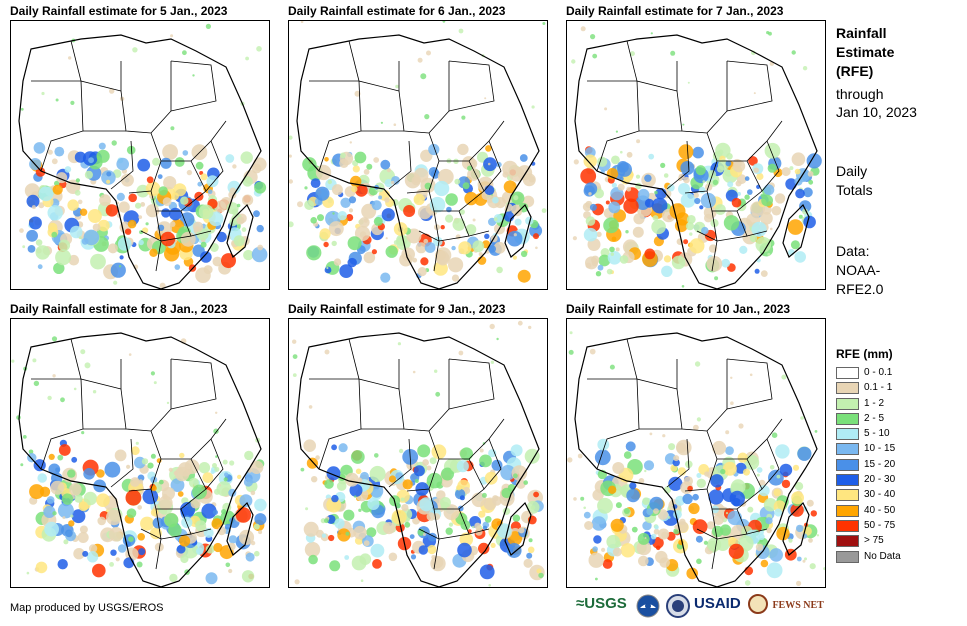 The image size is (967, 626). I want to click on rain-field, so click(696, 157).